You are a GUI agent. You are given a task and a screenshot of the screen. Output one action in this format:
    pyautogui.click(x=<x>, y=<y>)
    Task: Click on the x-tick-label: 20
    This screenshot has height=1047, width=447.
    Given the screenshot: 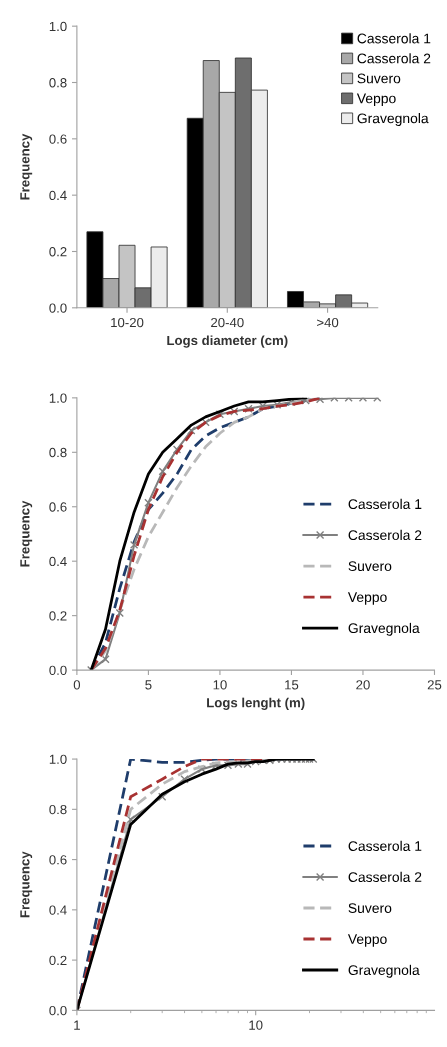 What is the action you would take?
    pyautogui.click(x=363, y=685)
    